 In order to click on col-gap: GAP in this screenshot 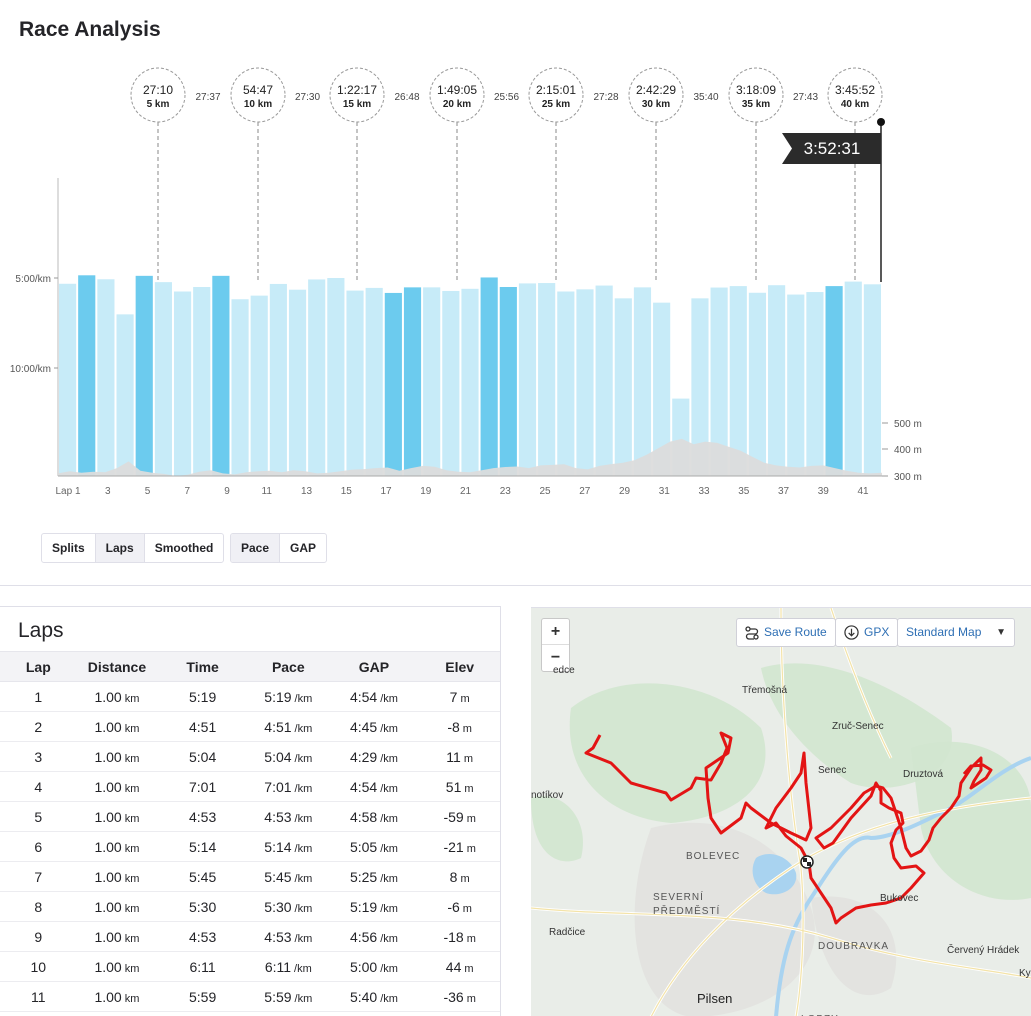, I will do `click(374, 666)`.